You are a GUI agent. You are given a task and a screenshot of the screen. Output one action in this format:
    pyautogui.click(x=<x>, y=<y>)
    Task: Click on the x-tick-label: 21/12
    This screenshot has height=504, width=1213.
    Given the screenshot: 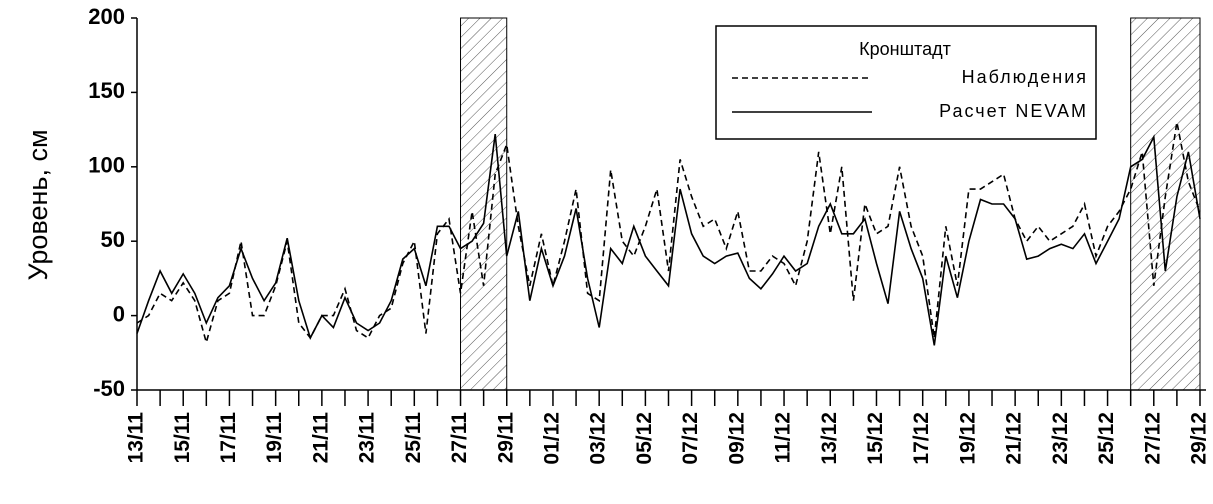 What is the action you would take?
    pyautogui.click(x=1014, y=438)
    